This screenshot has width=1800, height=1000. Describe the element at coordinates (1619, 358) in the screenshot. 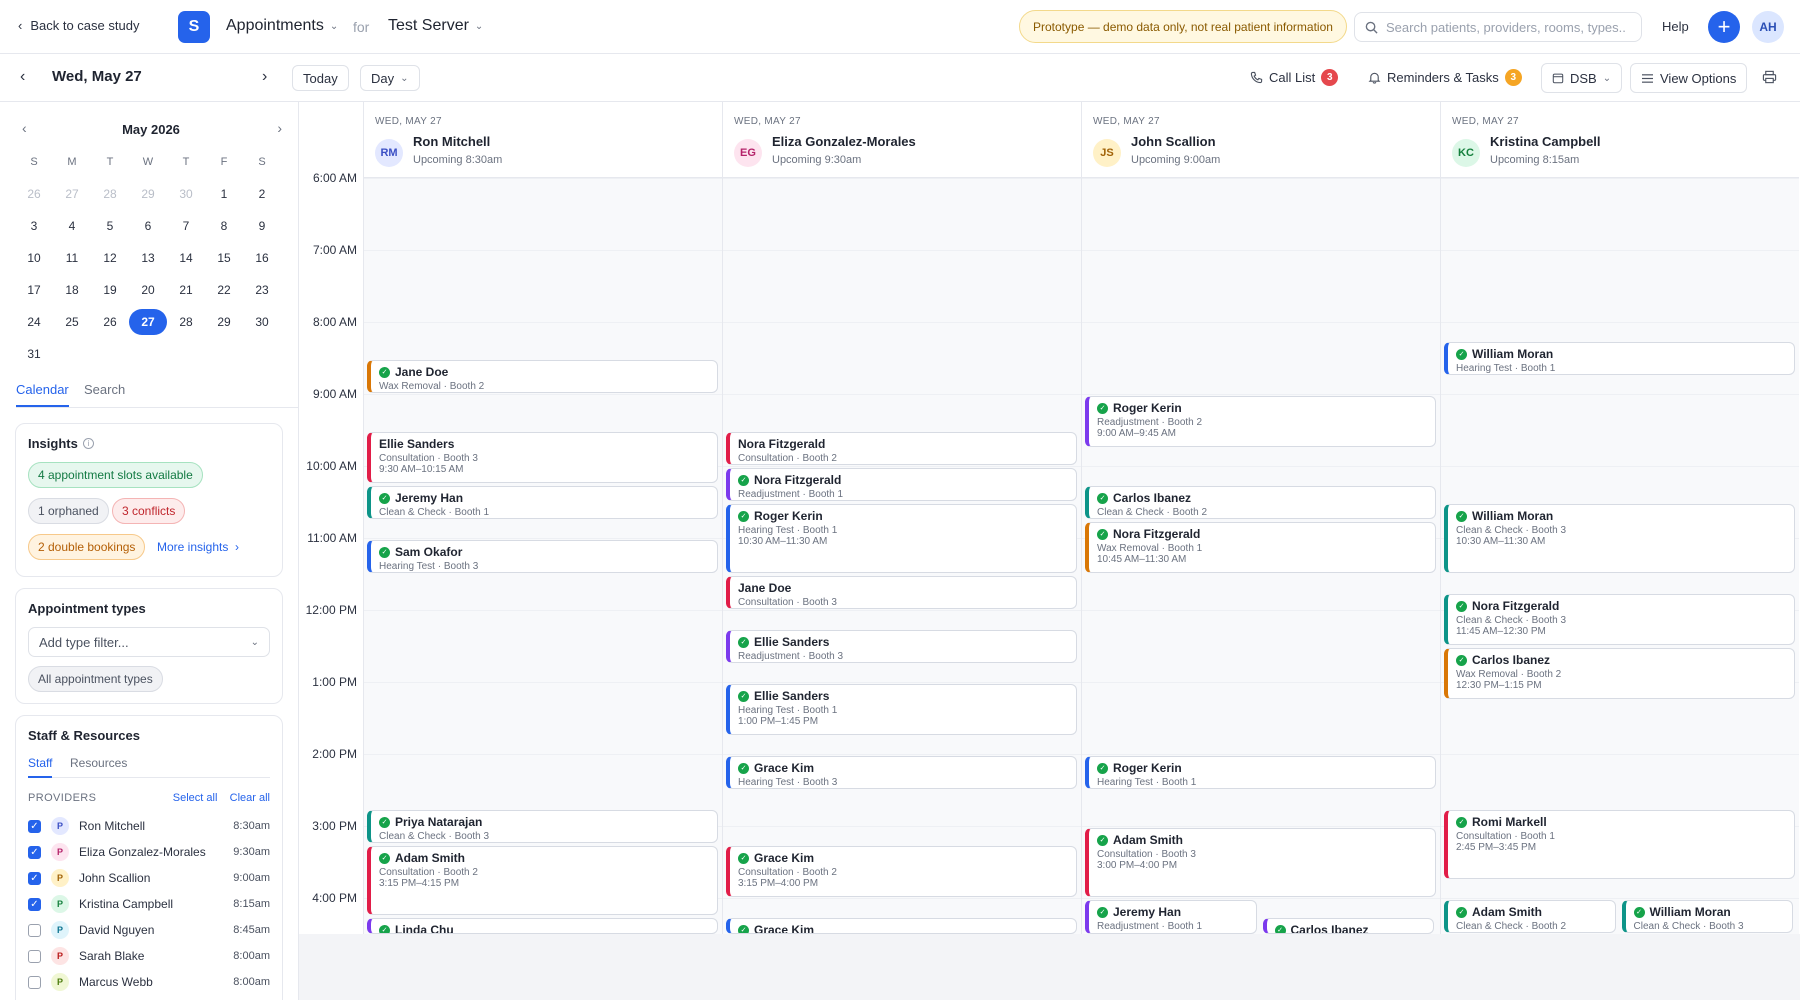

I see `appointment-card: ✓ William Moran Hearing Test · Booth 1` at that location.